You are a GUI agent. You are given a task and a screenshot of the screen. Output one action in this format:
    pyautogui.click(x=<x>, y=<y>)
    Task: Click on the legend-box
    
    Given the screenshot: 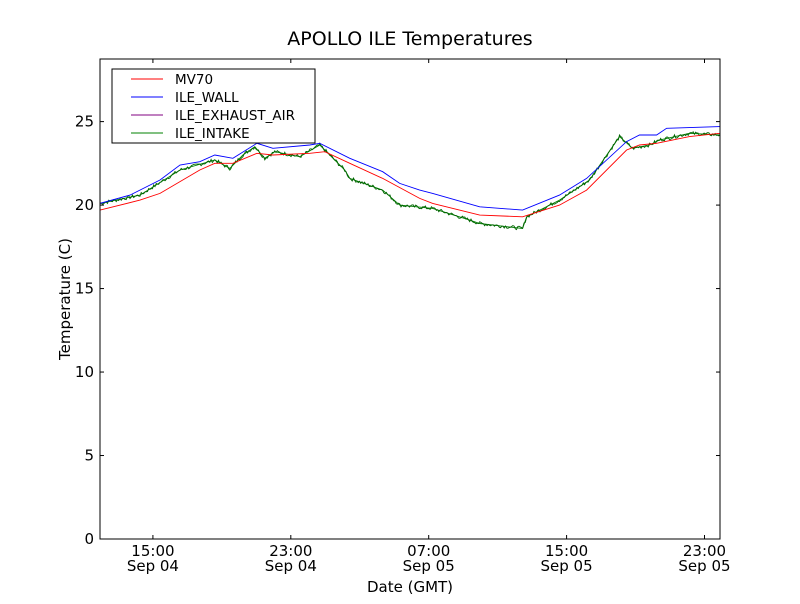 What is the action you would take?
    pyautogui.click(x=213, y=106)
    